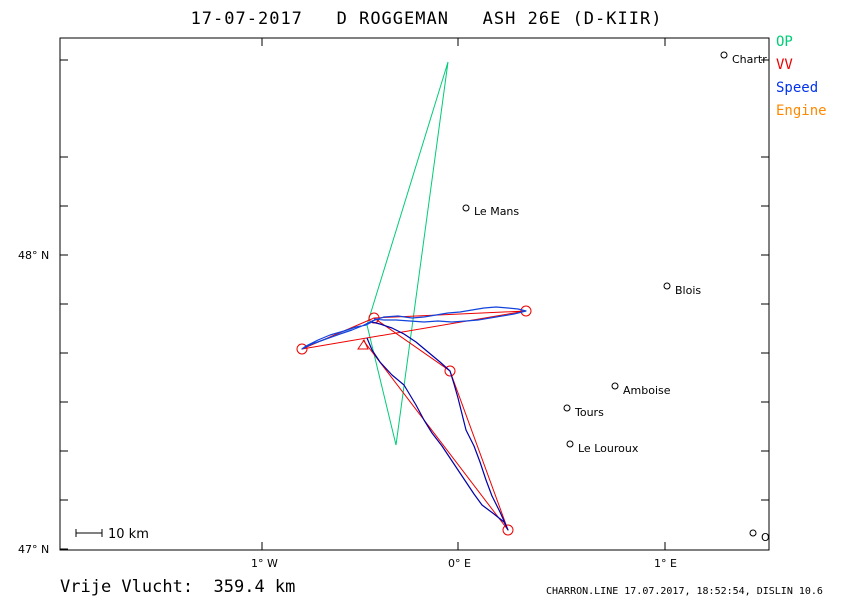 The image size is (853, 603). I want to click on vv-turnpoint-south, so click(508, 530).